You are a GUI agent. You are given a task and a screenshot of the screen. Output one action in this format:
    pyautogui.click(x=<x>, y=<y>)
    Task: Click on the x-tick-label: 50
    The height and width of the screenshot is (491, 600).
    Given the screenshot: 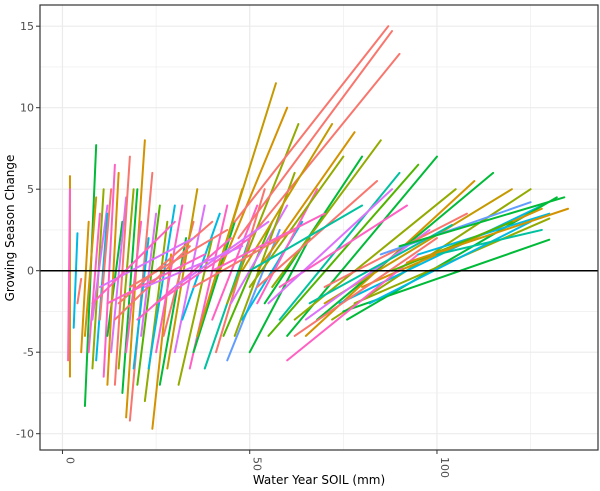 What is the action you would take?
    pyautogui.click(x=257, y=464)
    